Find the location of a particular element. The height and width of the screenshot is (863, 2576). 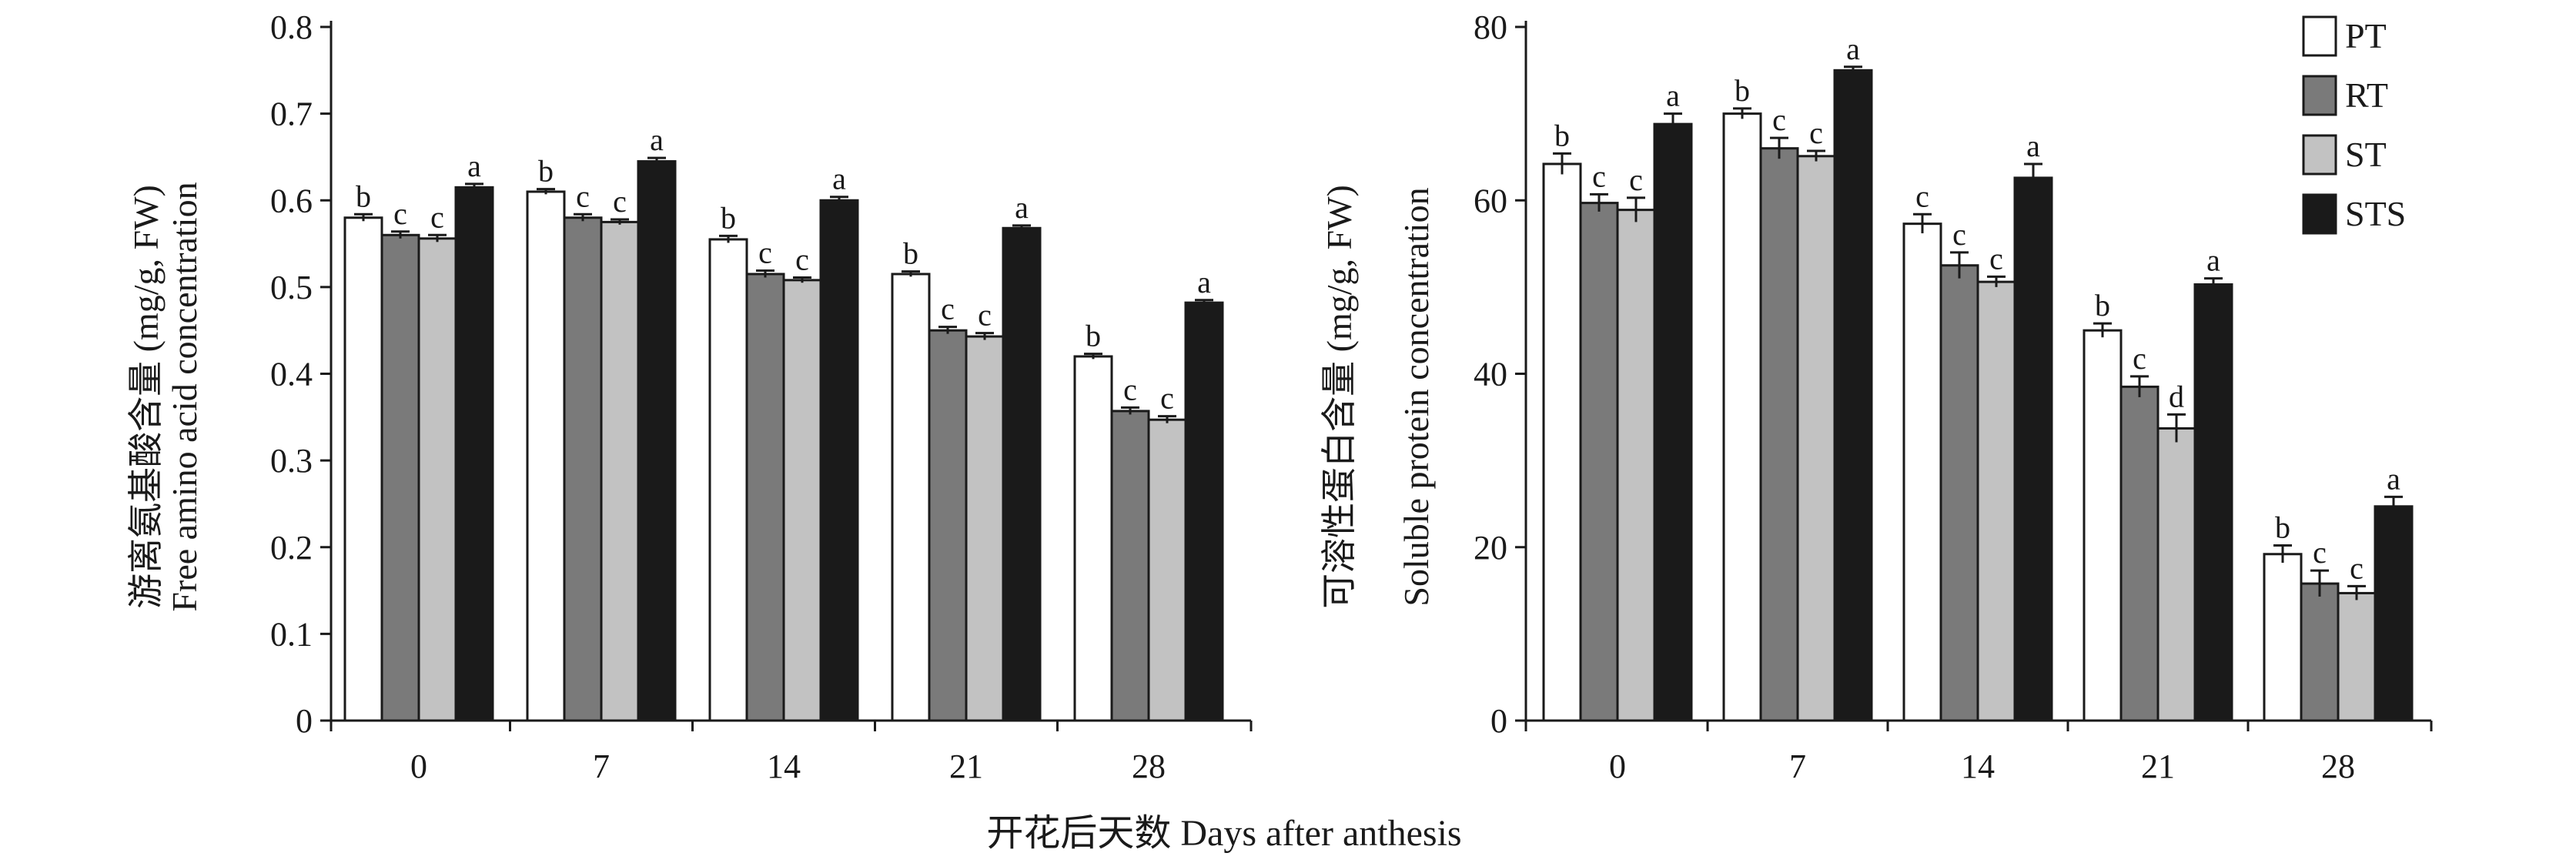

y-tick-label: 0.3 is located at coordinates (291, 461).